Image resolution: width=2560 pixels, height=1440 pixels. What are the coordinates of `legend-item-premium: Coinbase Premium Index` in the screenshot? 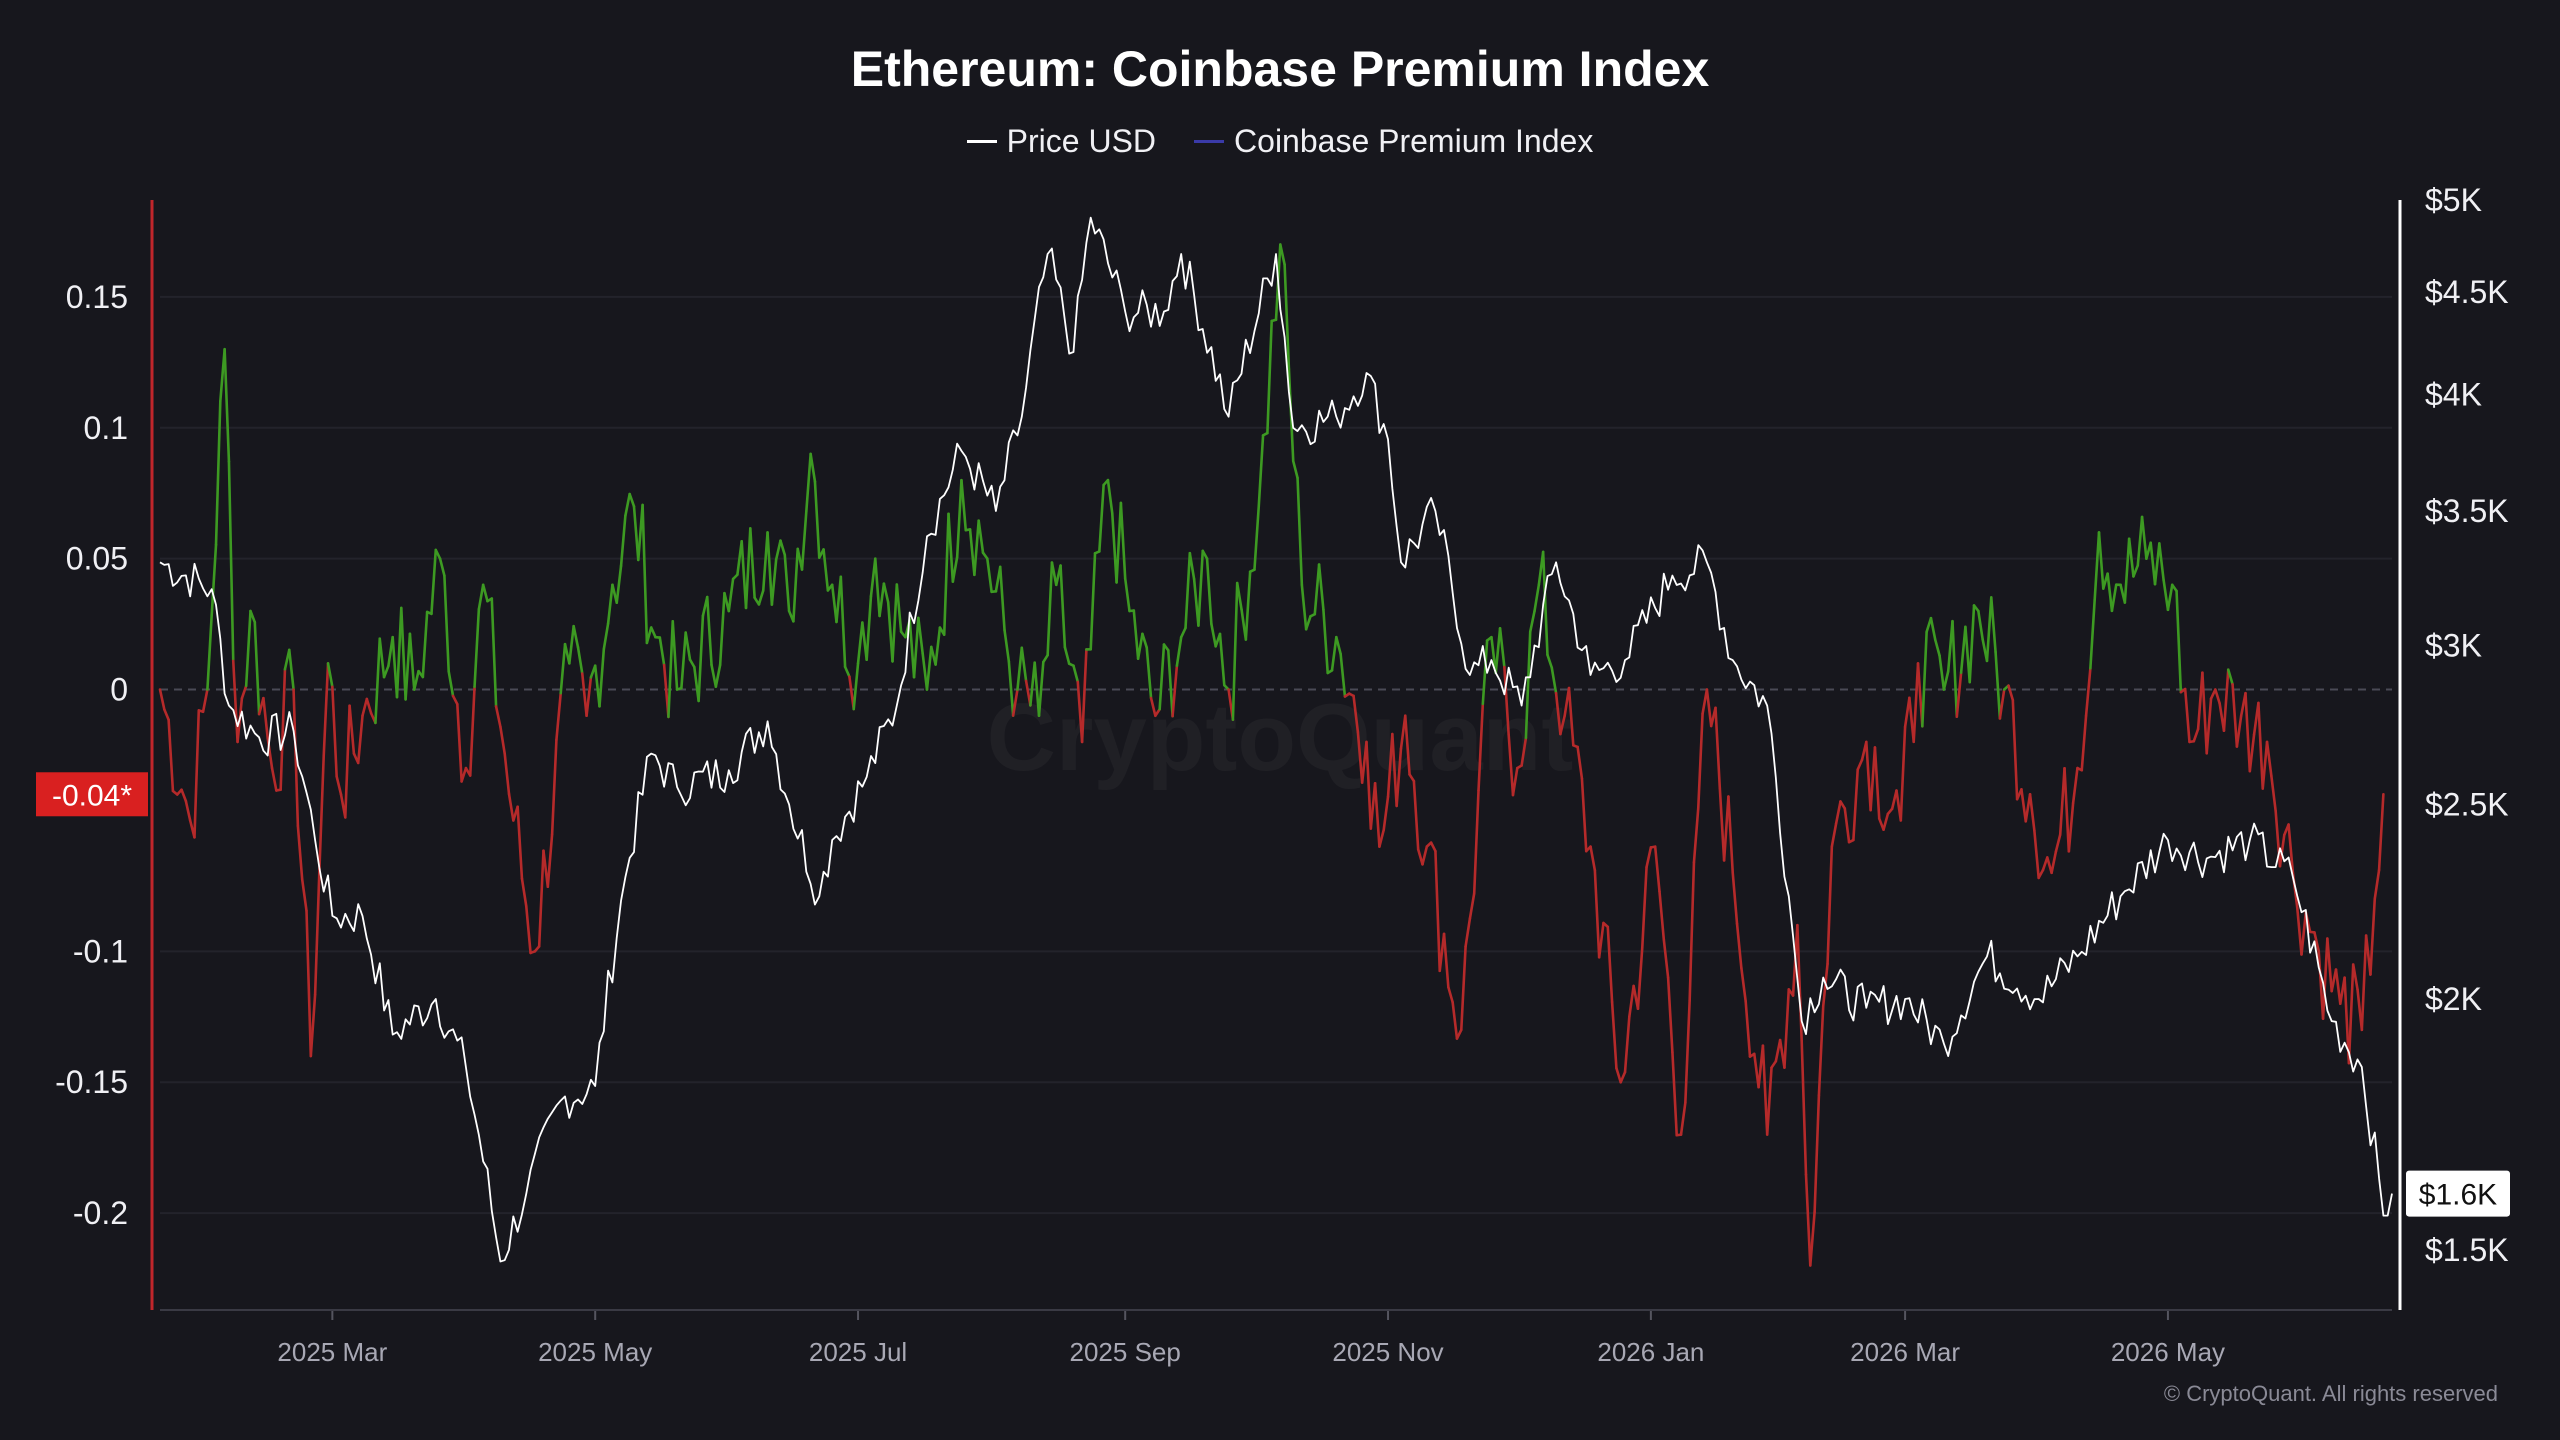 It's located at (1393, 141).